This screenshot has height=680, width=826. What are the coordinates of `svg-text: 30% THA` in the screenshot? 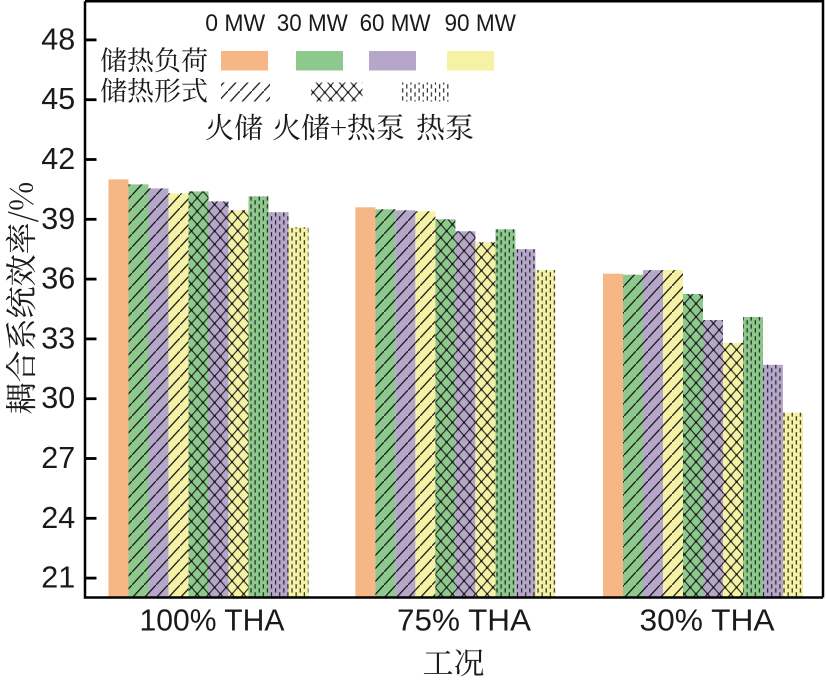 It's located at (707, 620).